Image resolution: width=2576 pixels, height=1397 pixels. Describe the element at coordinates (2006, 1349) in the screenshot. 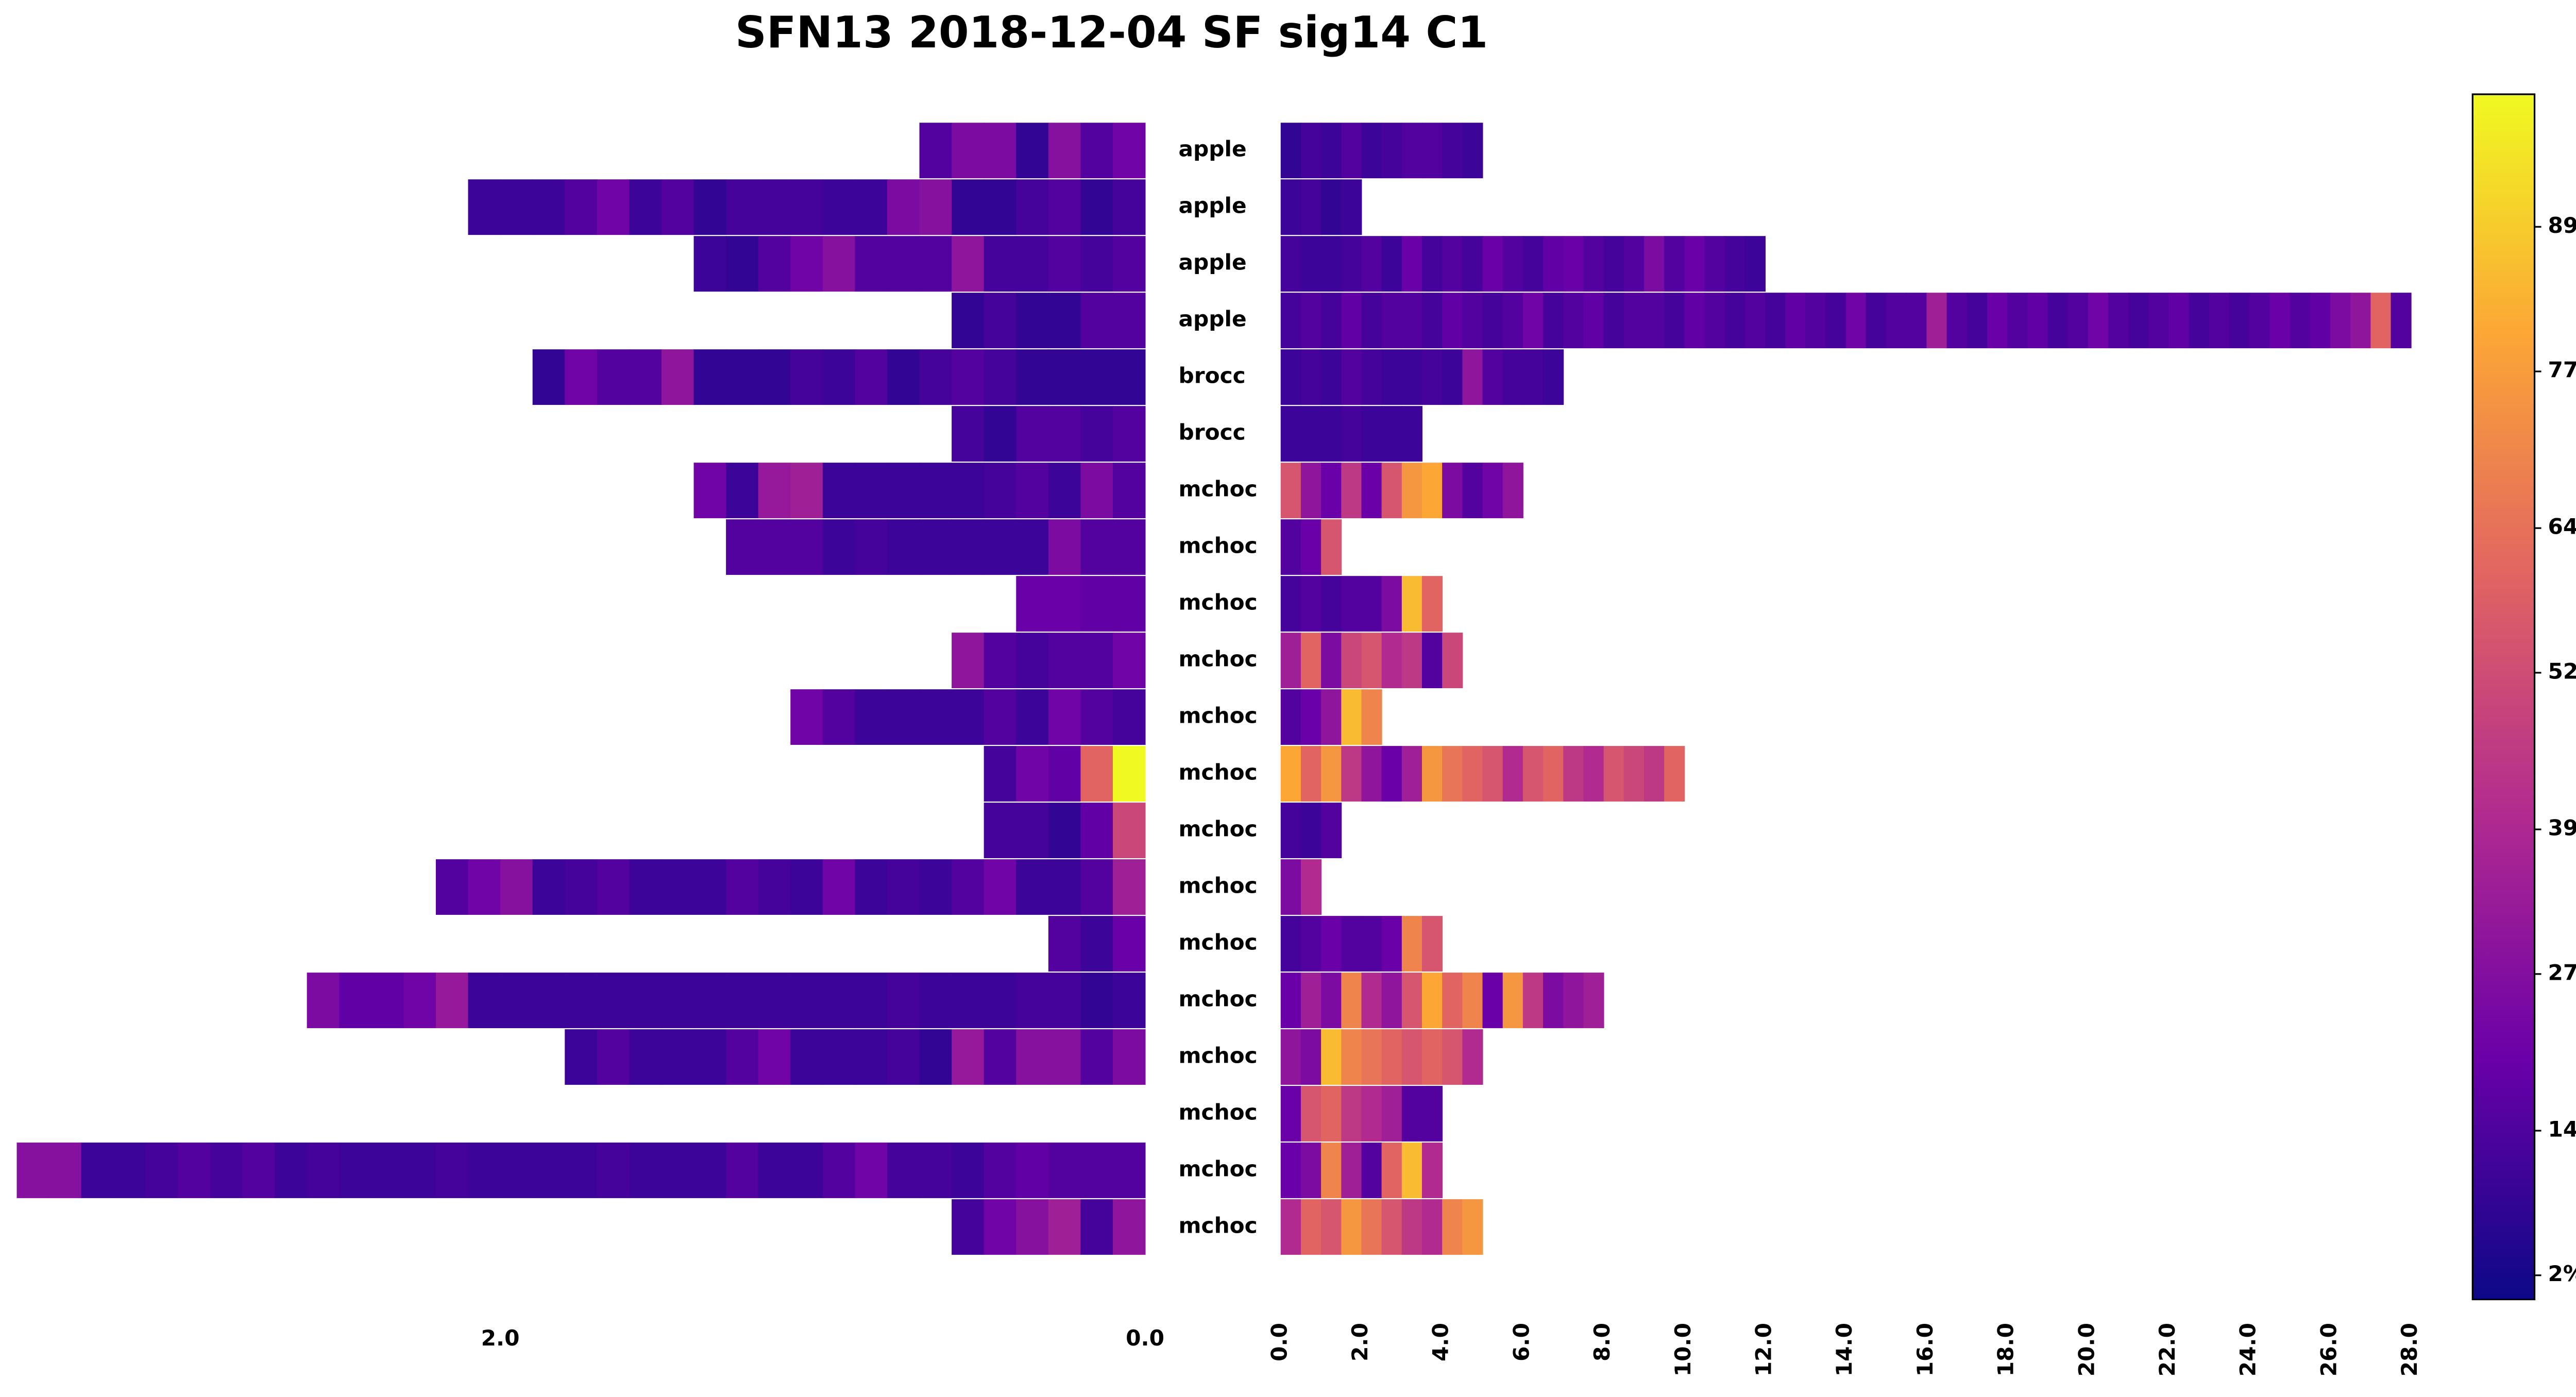

I see `x-tick-label: 18.0` at that location.